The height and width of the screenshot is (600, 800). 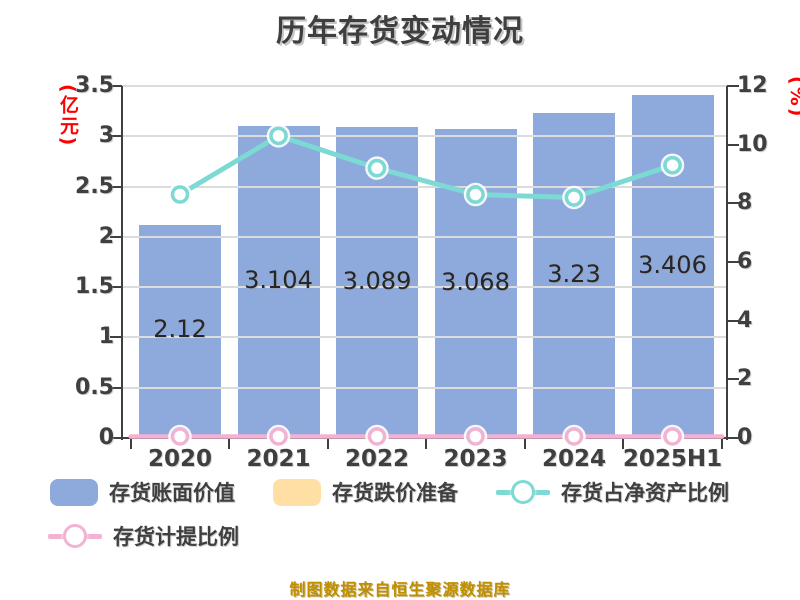 I want to click on x-axis-label-2020: 2020, so click(x=179, y=459).